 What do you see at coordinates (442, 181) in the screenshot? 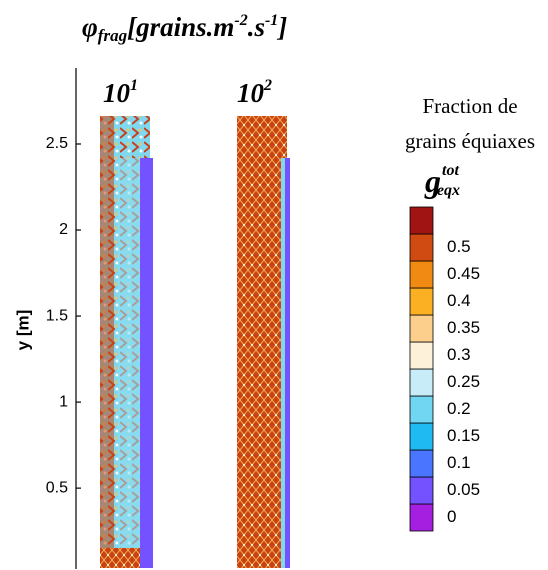
I see `colorbar-symbol: gtot eqx` at bounding box center [442, 181].